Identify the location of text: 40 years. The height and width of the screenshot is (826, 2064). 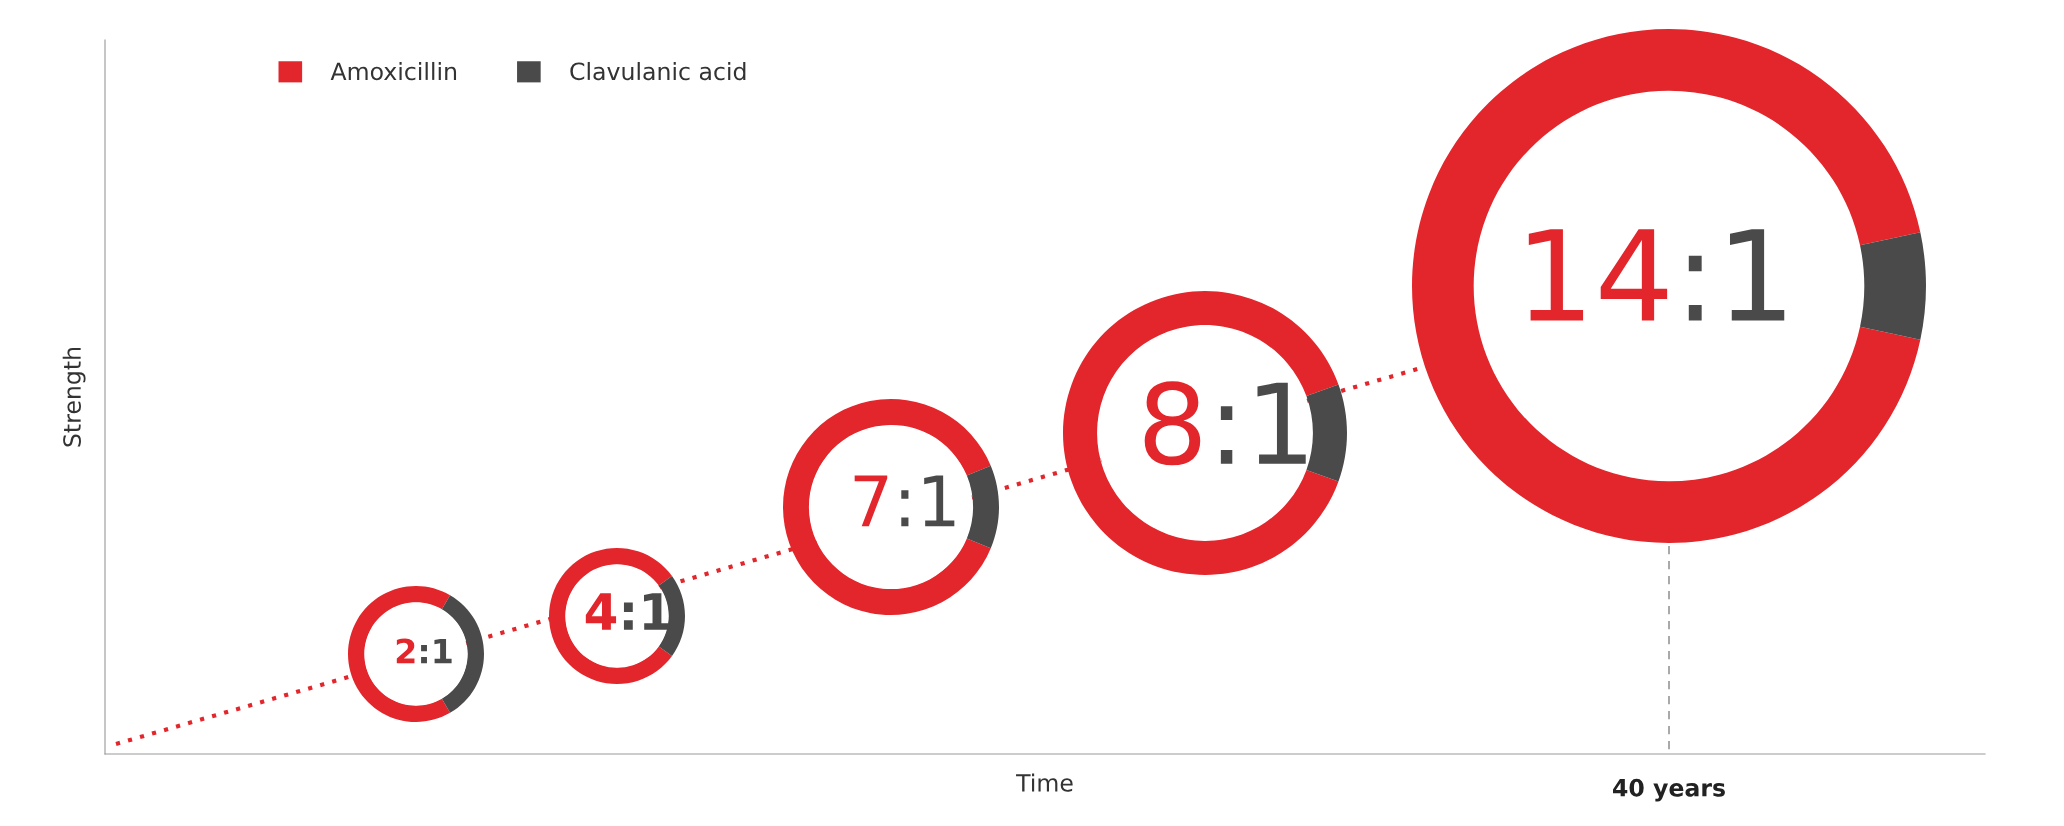
(1669, 790).